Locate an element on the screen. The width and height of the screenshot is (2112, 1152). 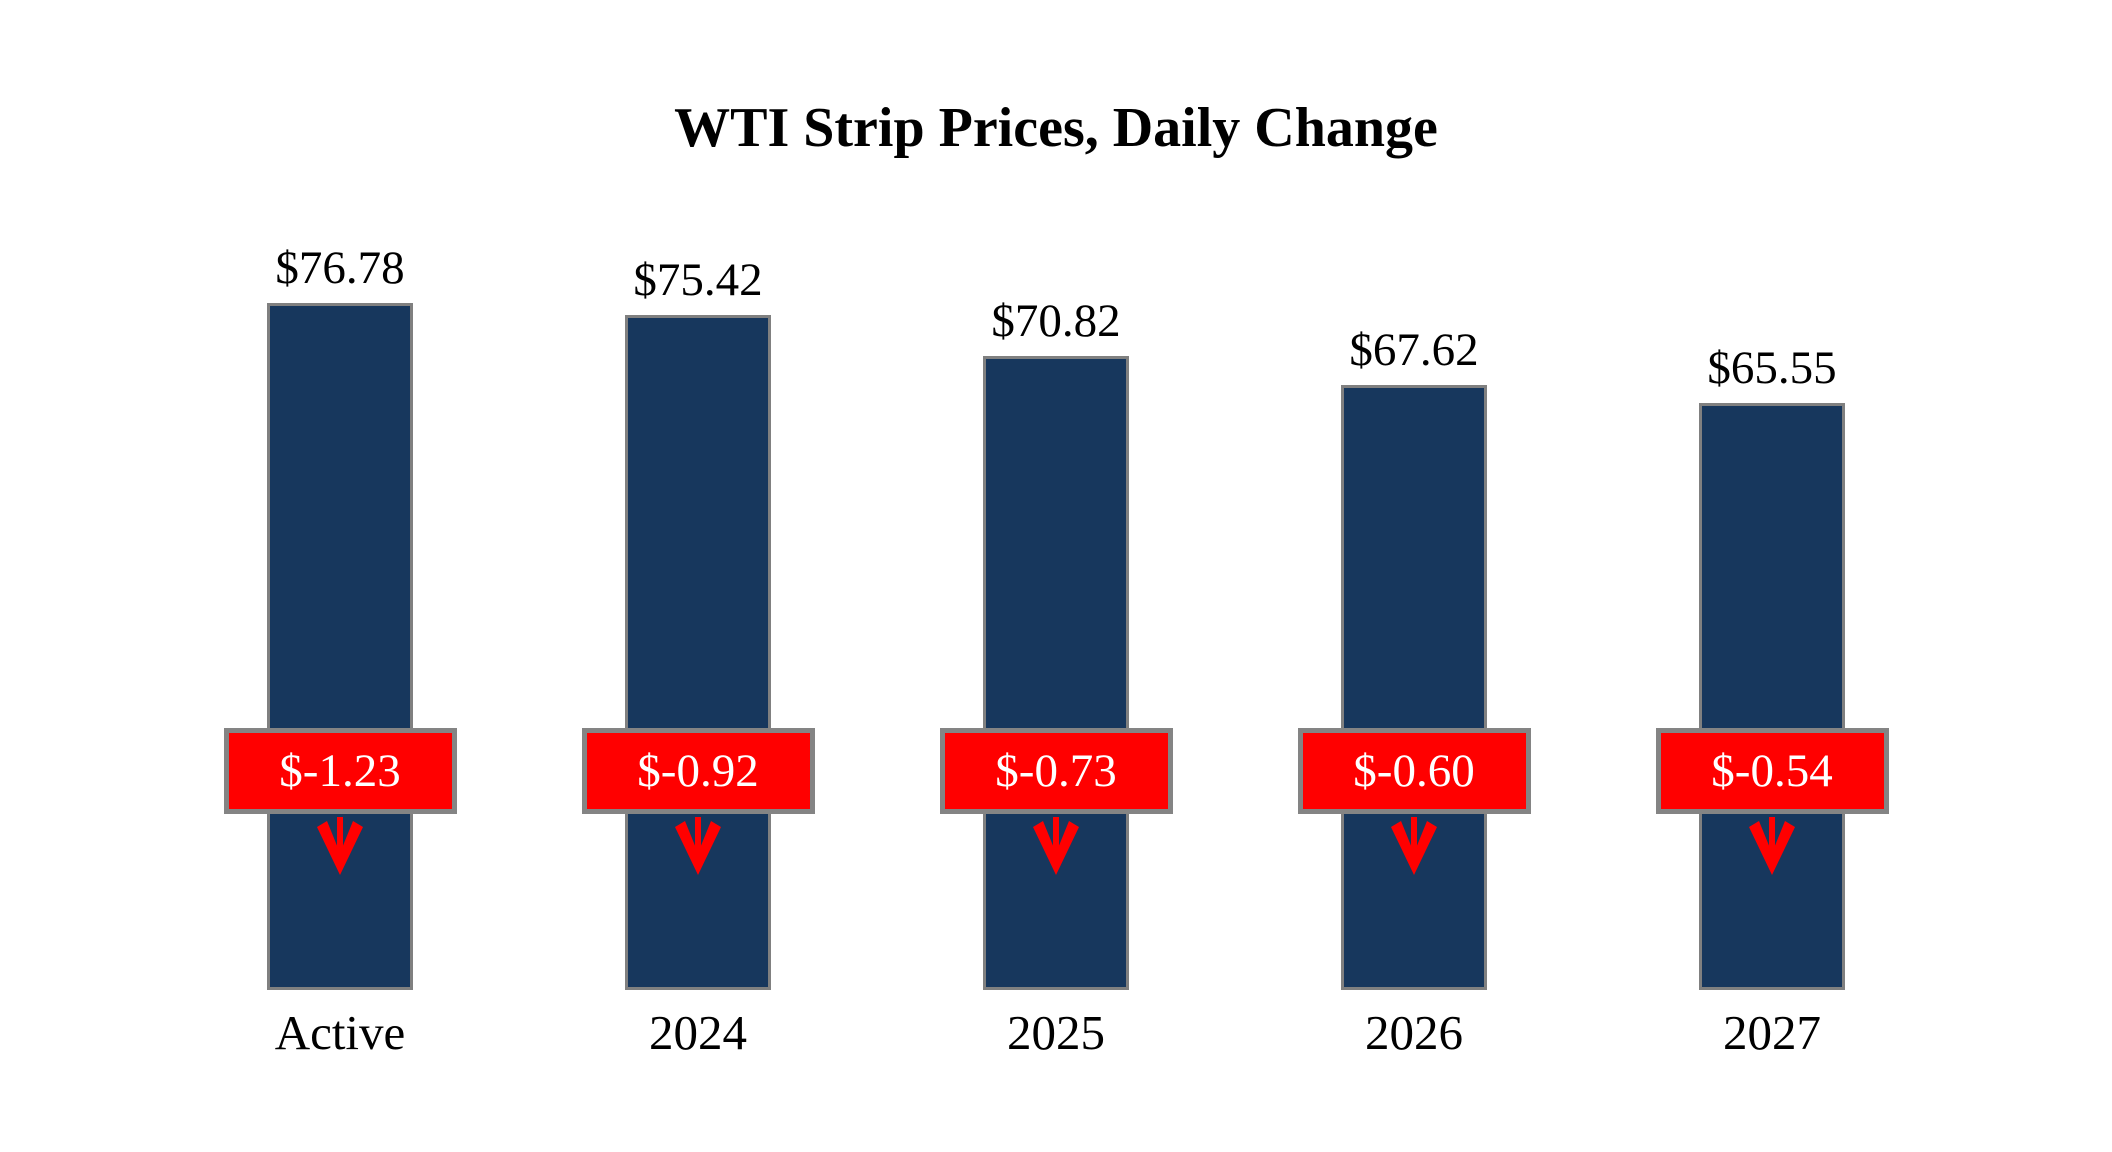
category-label-2024: 2024 is located at coordinates (698, 1032).